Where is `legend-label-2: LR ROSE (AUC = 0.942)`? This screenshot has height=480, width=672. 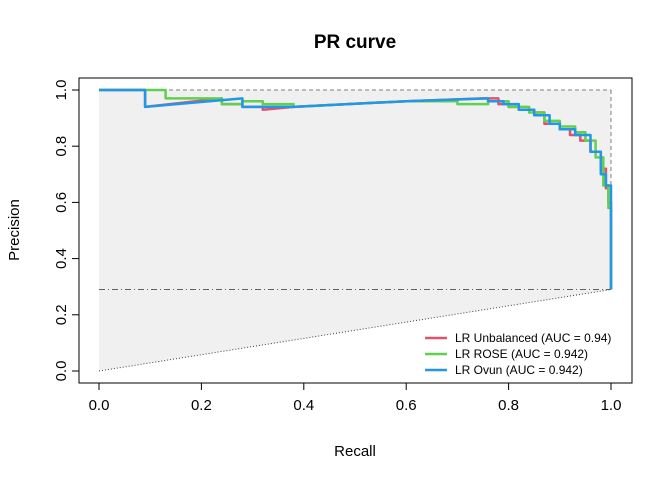
legend-label-2: LR ROSE (AUC = 0.942) is located at coordinates (521, 354).